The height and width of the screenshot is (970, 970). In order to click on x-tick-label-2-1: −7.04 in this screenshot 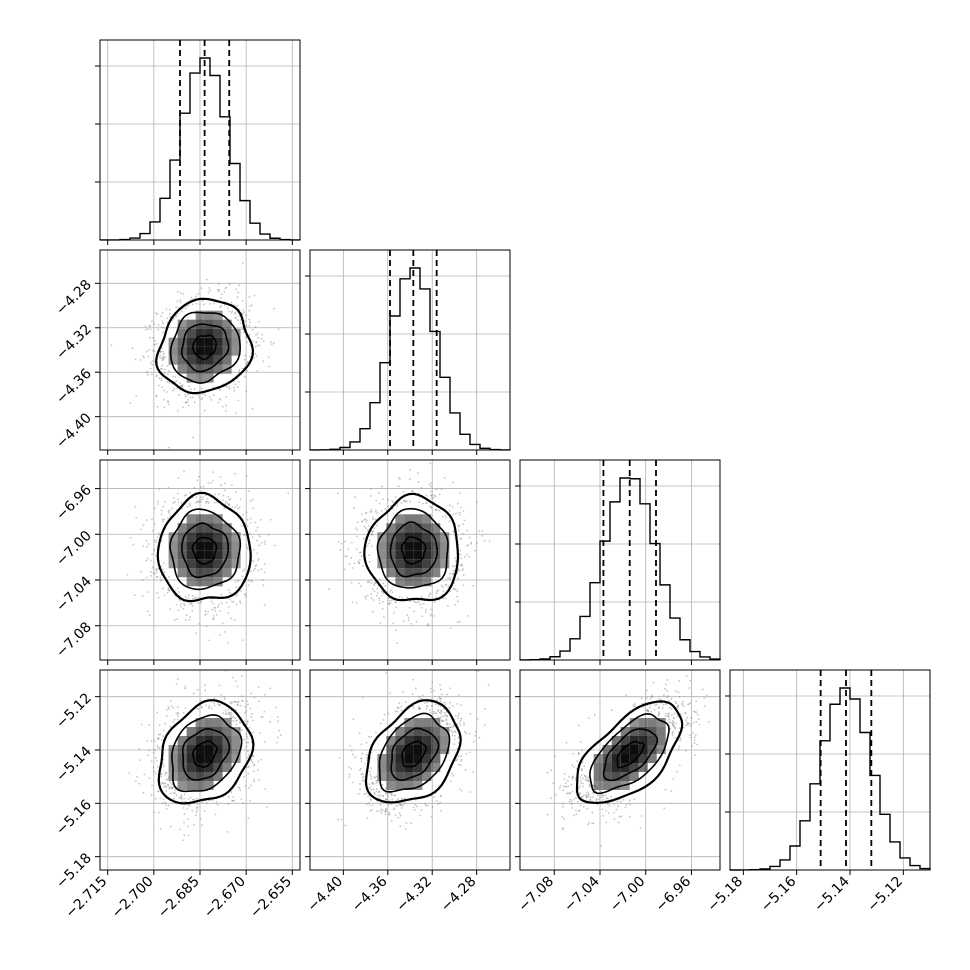, I will do `click(582, 894)`.